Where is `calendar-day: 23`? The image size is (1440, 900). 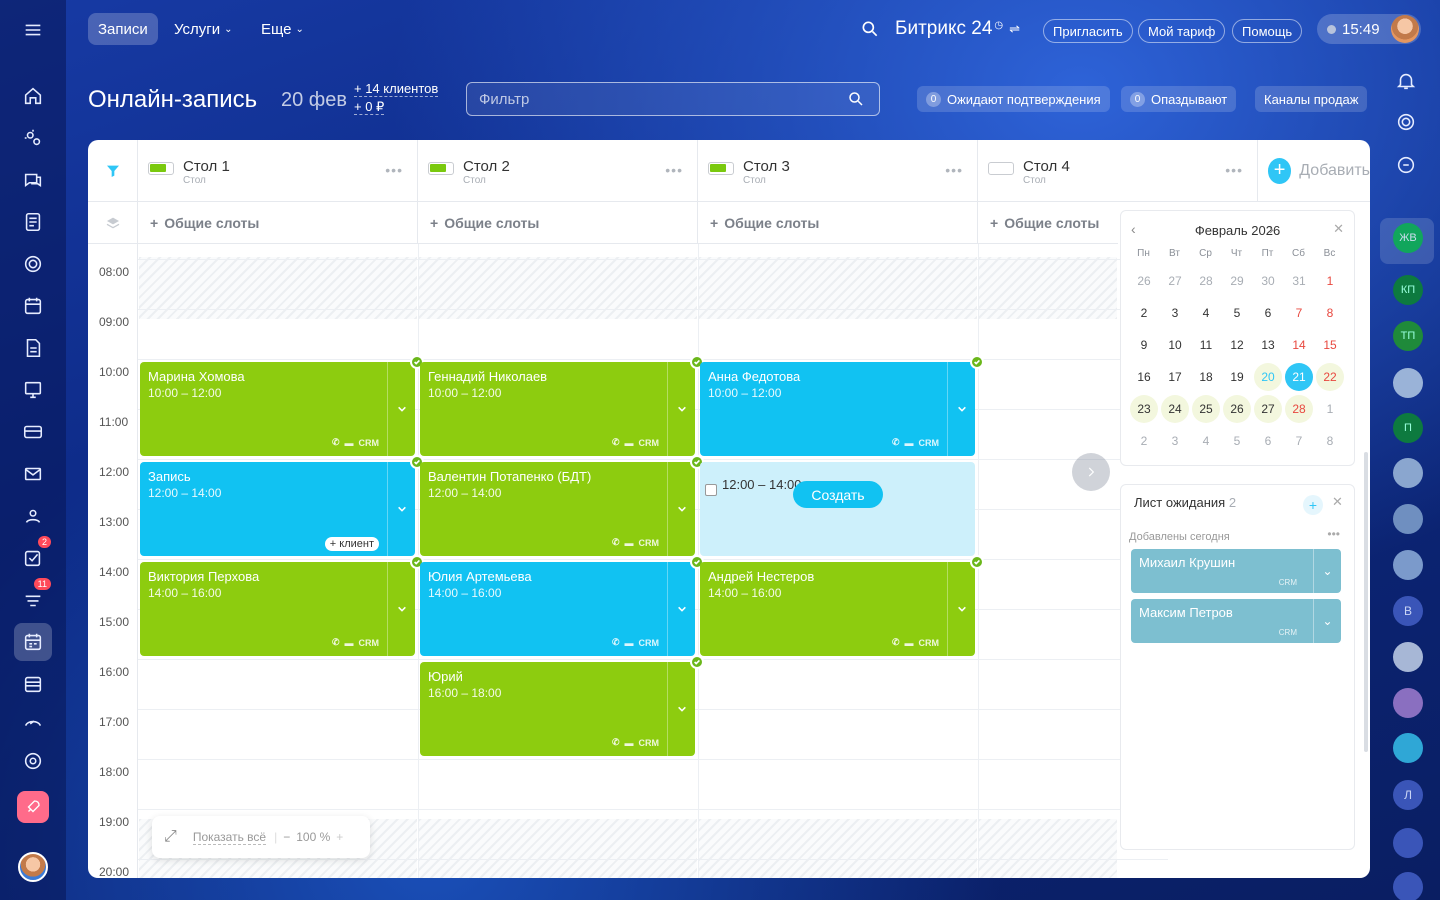 calendar-day: 23 is located at coordinates (1144, 409).